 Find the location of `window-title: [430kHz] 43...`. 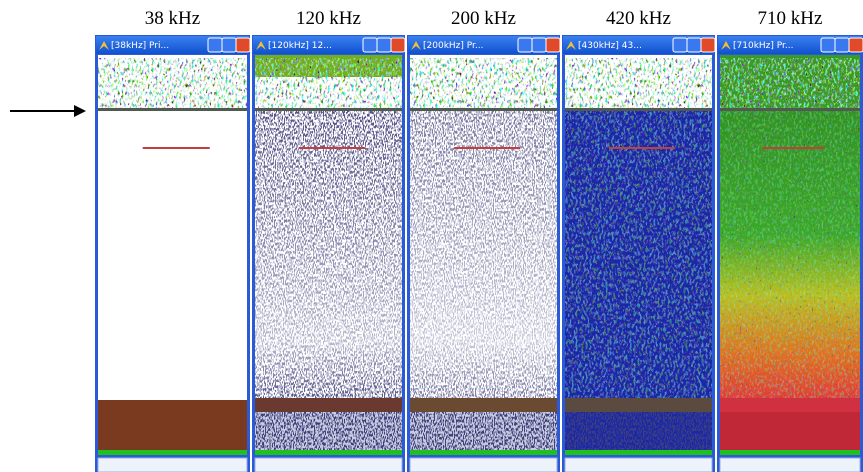

window-title: [430kHz] 43... is located at coordinates (610, 46).